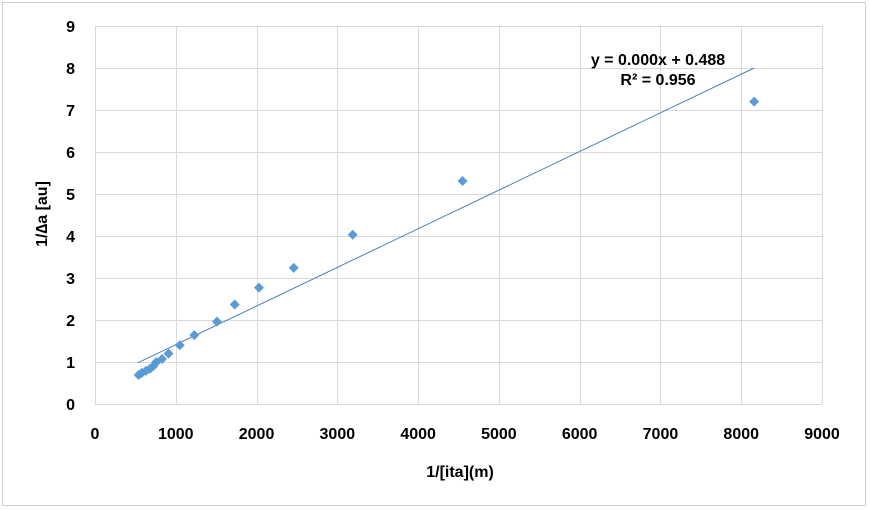  I want to click on trendline-r-squared: R² = 0.956, so click(657, 80).